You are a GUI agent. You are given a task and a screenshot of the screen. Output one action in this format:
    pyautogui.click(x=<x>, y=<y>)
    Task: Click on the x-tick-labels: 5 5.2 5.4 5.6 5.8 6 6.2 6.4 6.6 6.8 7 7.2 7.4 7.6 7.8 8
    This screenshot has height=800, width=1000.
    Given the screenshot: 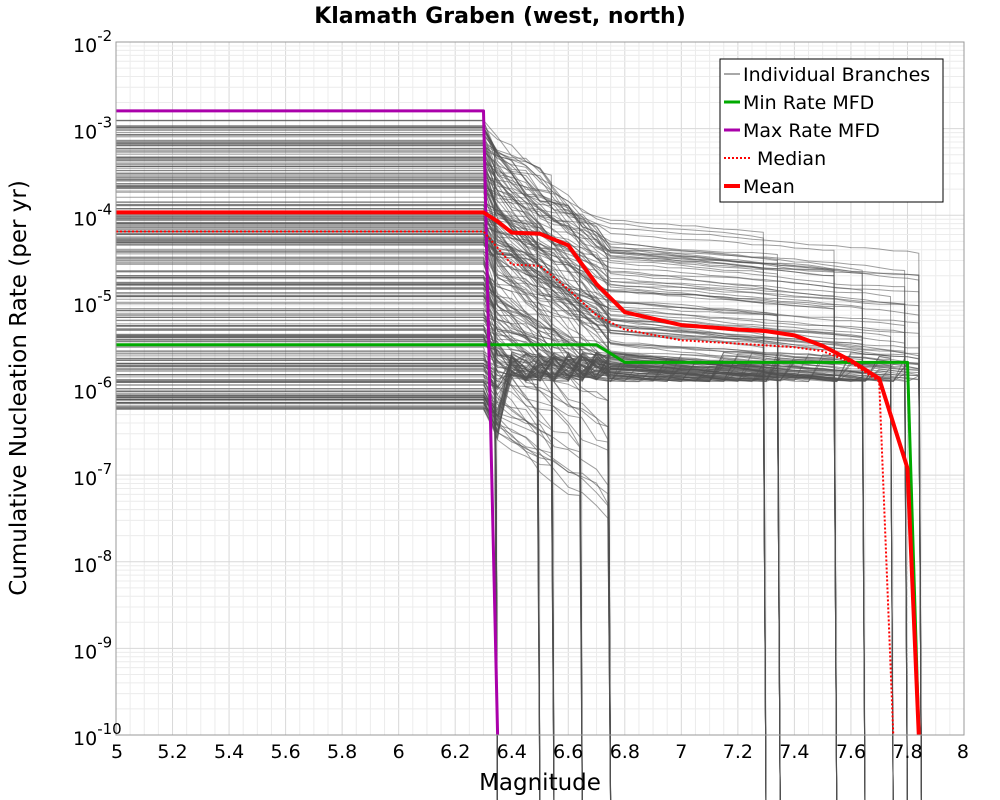 What is the action you would take?
    pyautogui.click(x=540, y=752)
    